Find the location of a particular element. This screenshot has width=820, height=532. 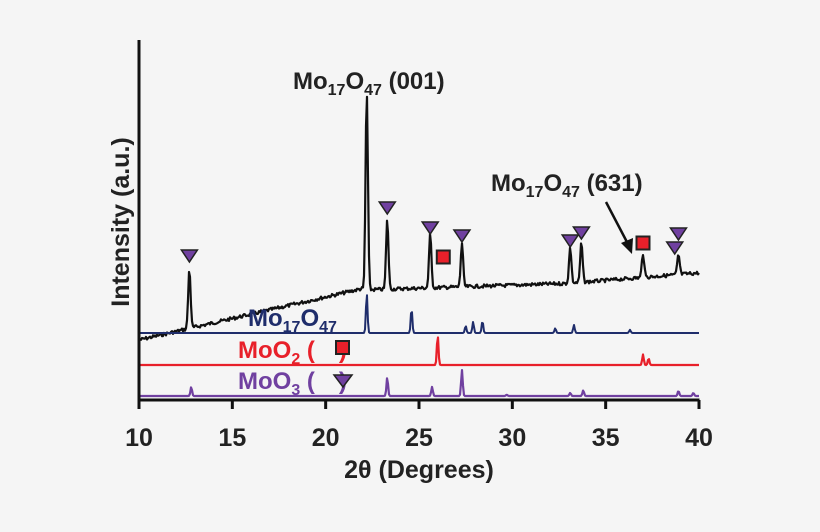

trace-moo2 is located at coordinates (419, 351).